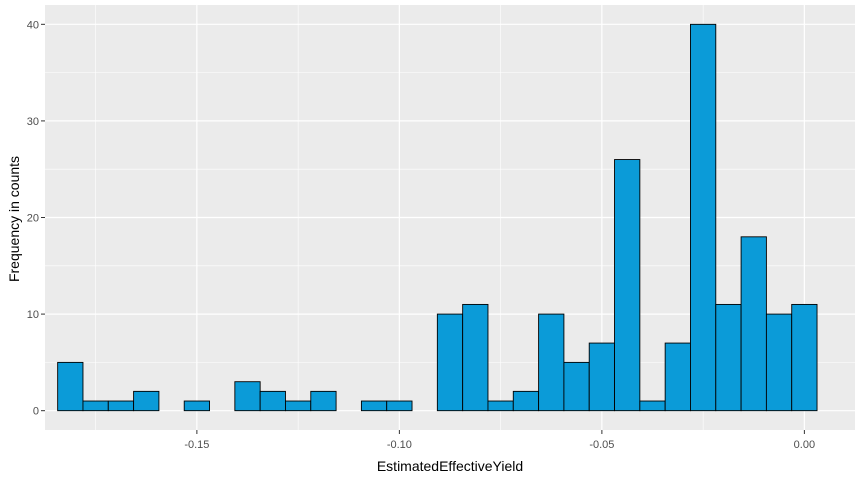  Describe the element at coordinates (33, 122) in the screenshot. I see `y-tick-label: 30` at that location.